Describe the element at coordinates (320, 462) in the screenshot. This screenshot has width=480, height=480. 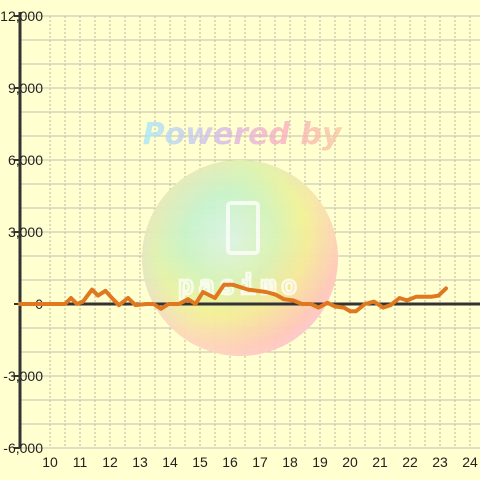
I see `x-tick-label: 19` at that location.